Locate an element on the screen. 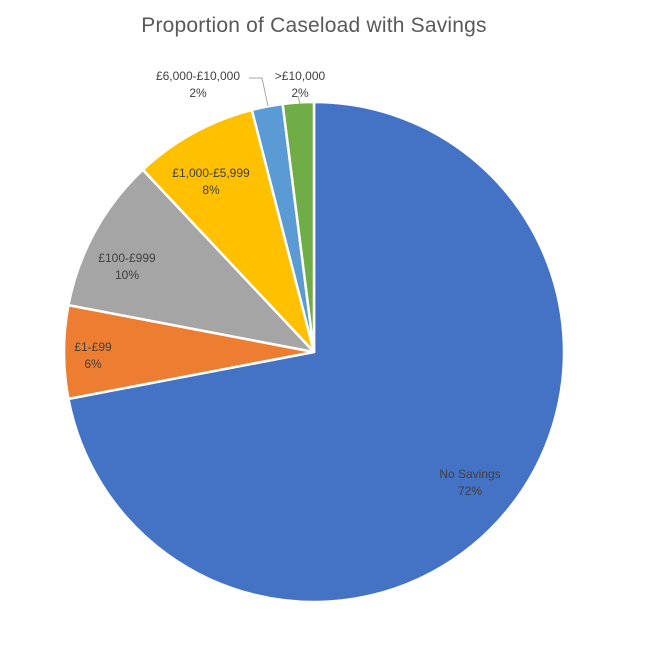 This screenshot has width=658, height=646. leader-lines is located at coordinates (275, 92).